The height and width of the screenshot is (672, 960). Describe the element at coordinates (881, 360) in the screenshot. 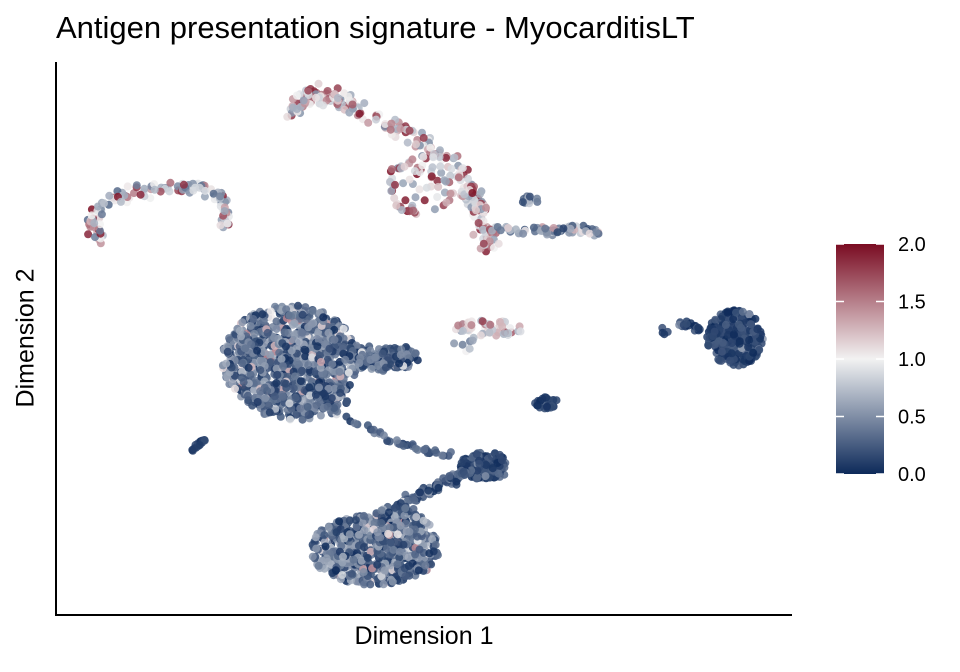

I see `legend-ticks: 0.0 0.5 1.0 1.5 2.0` at that location.